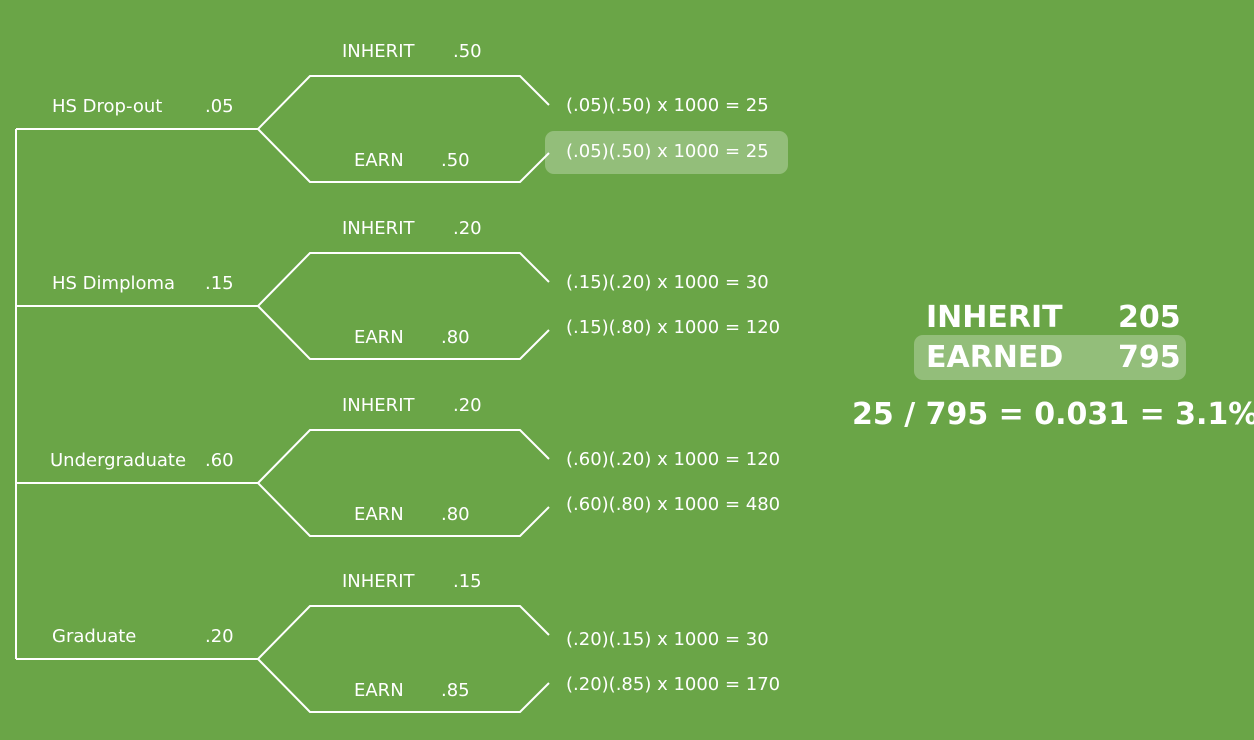  What do you see at coordinates (673, 327) in the screenshot?
I see `earn-calculation: (.15)(.80) x 1000 = 120` at bounding box center [673, 327].